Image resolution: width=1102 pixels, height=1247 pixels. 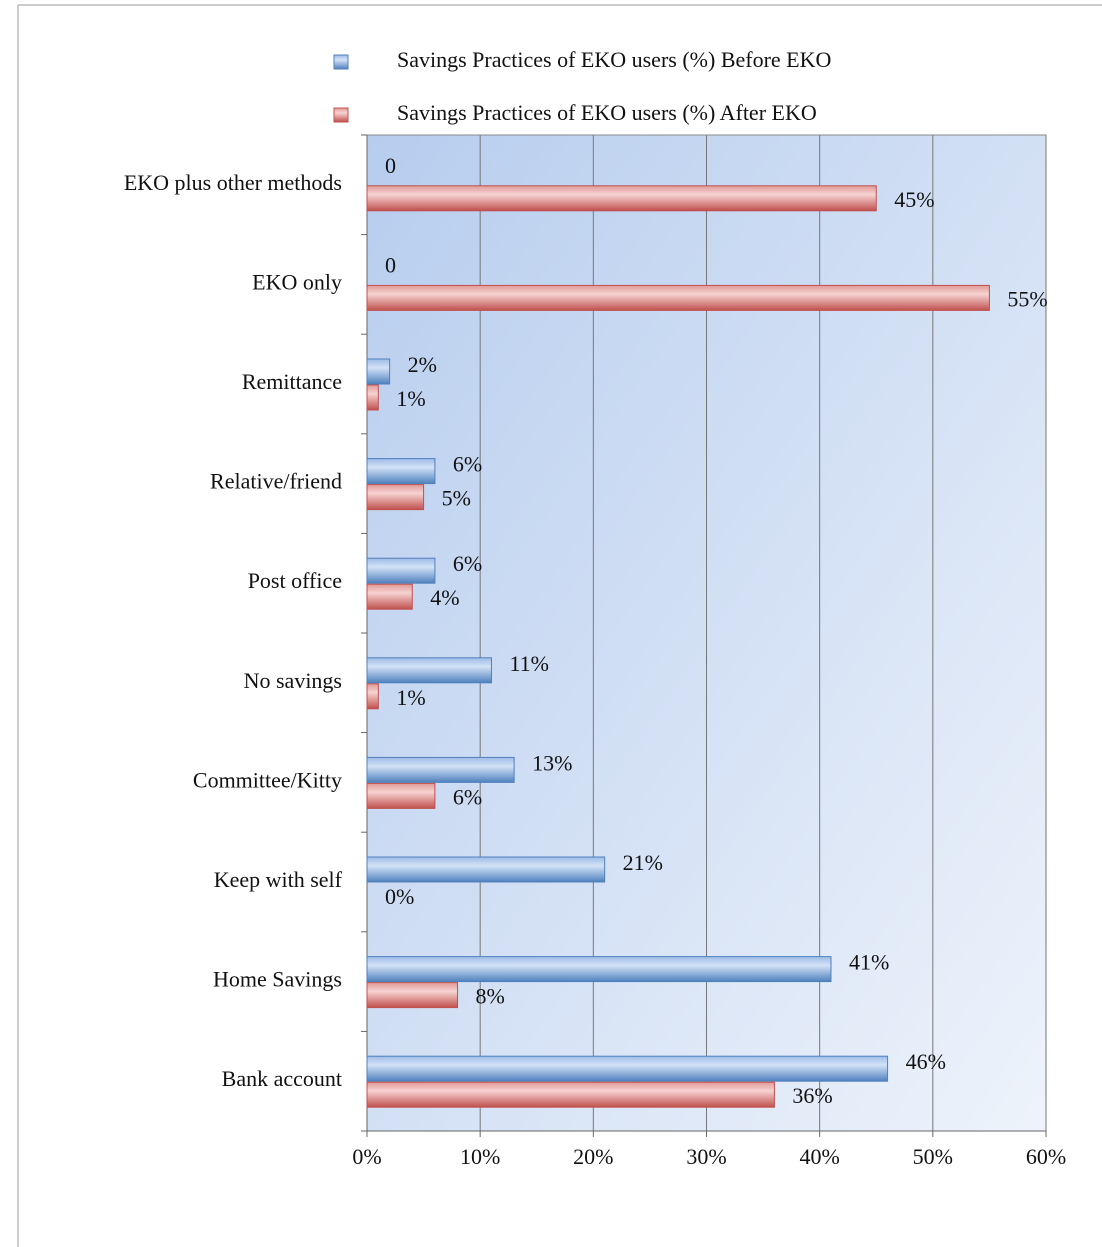 I want to click on value-label: 21%, so click(x=643, y=862).